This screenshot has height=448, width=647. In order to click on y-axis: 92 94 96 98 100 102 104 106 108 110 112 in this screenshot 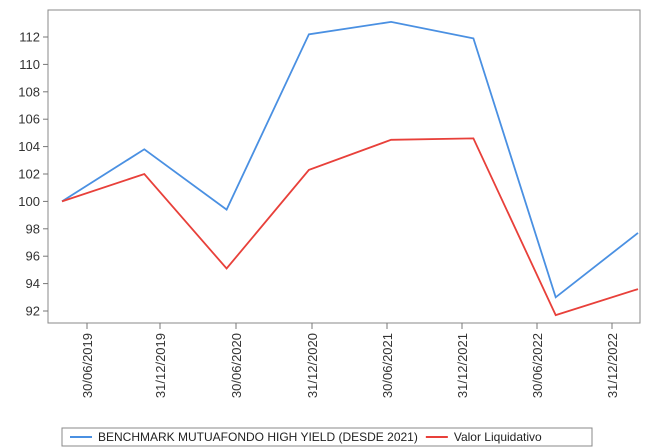, I will do `click(33, 174)`.